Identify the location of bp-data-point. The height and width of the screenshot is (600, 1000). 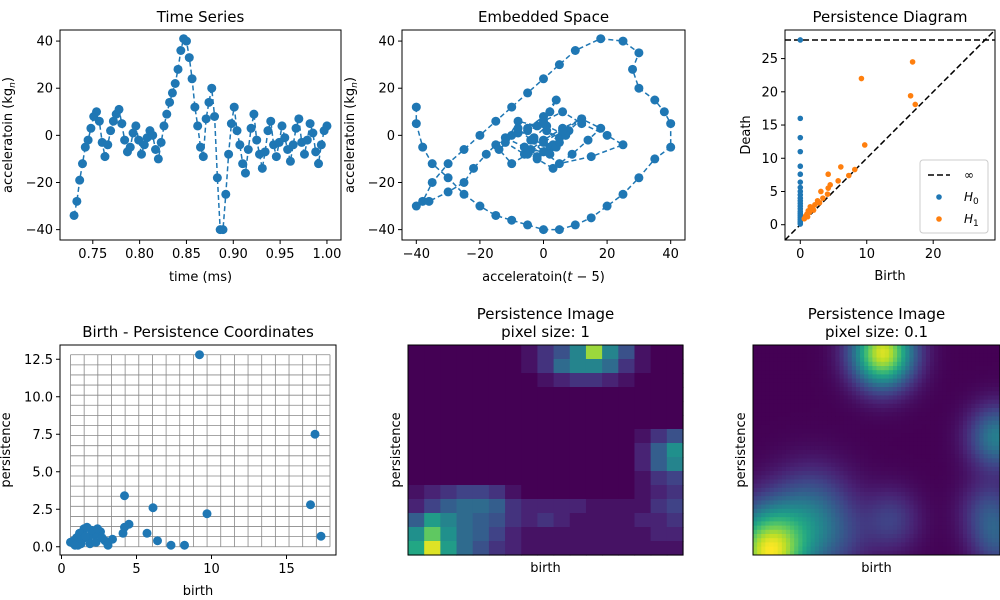
(207, 514).